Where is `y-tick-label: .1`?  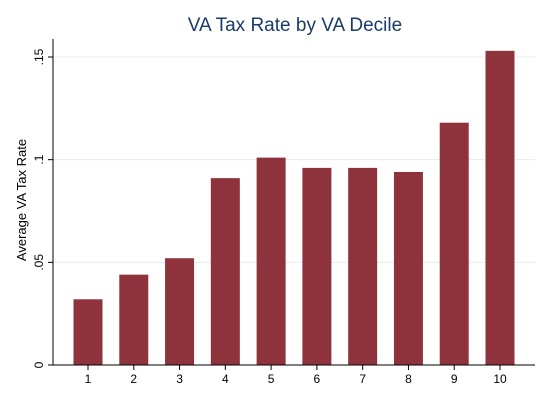 y-tick-label: .1 is located at coordinates (39, 159).